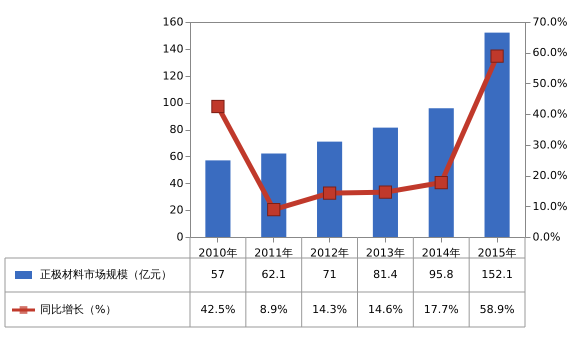  Describe the element at coordinates (441, 253) in the screenshot. I see `x-tick-label: 2014年` at that location.